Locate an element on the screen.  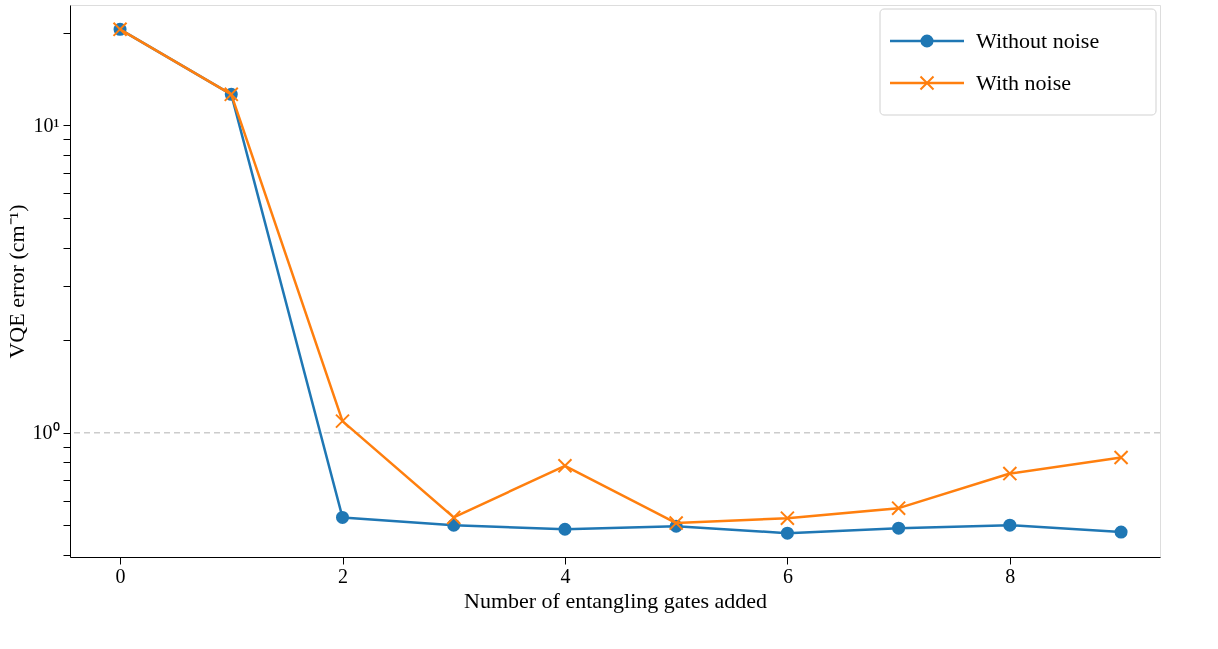
legend-label: Without noise is located at coordinates (1038, 40).